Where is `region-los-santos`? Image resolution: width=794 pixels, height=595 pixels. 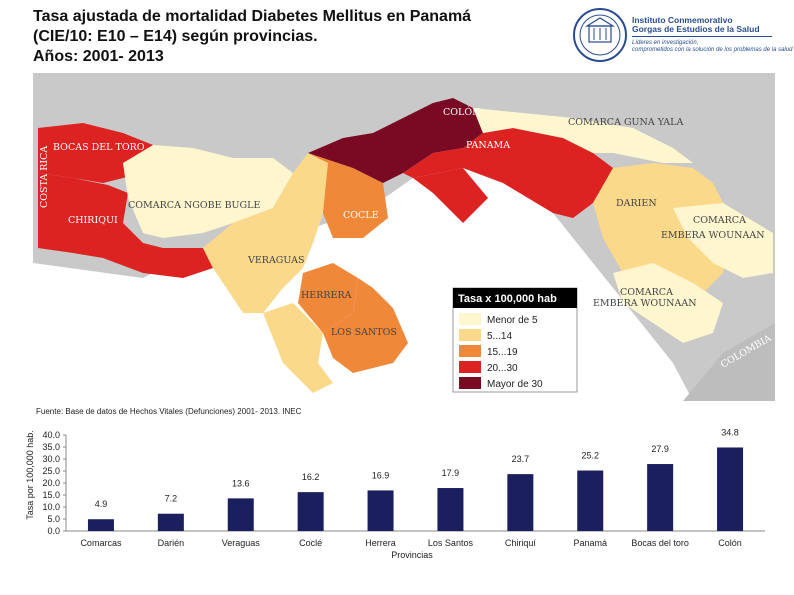 region-los-santos is located at coordinates (365, 325).